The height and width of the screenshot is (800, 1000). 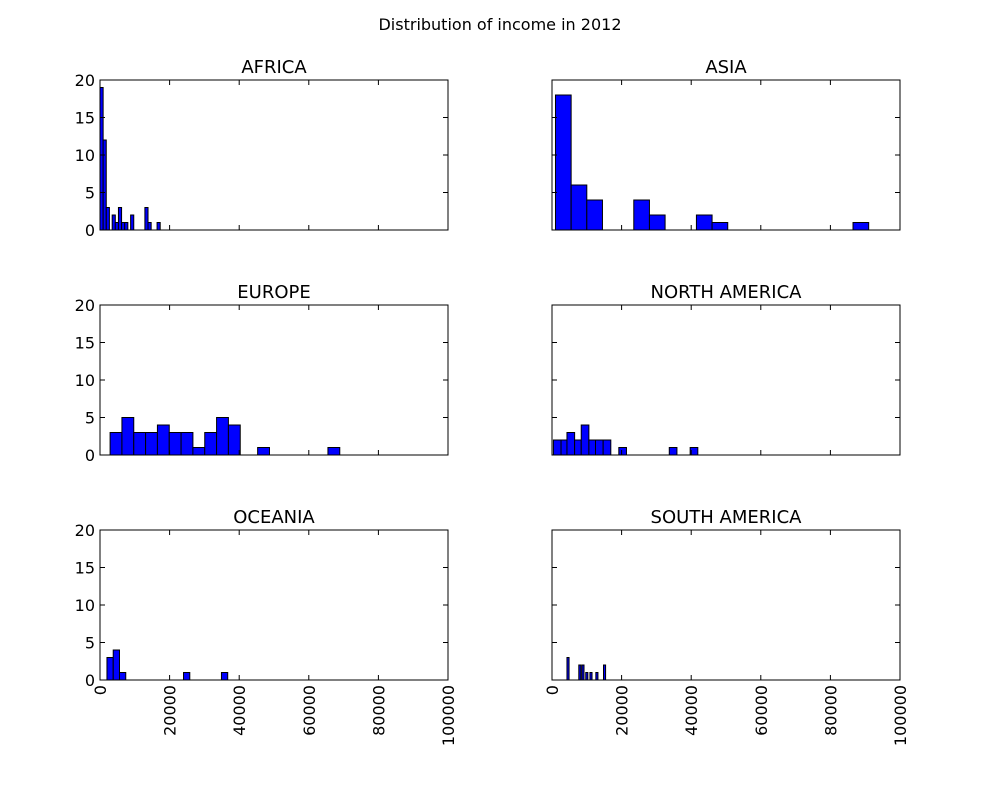 I want to click on ytick-label-europe-15: 15, so click(x=85, y=343).